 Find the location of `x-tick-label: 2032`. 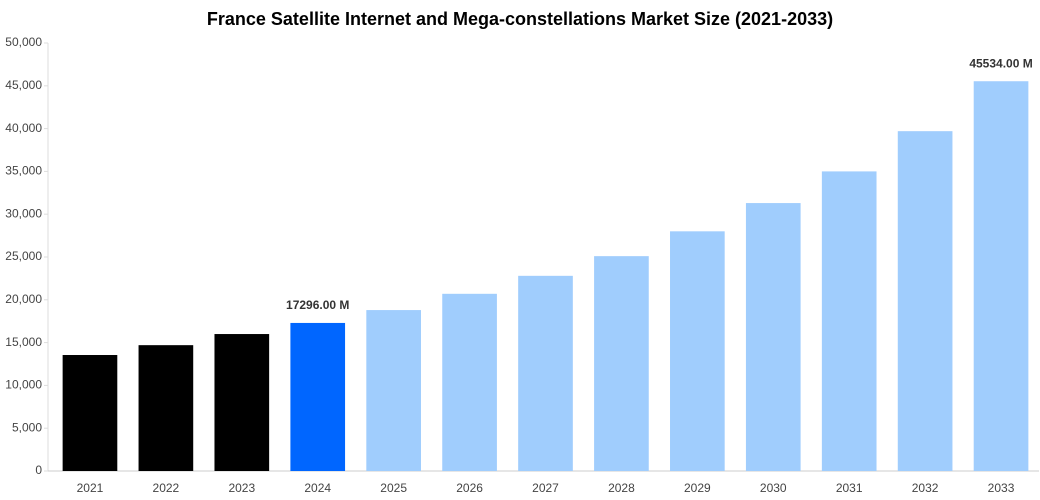

x-tick-label: 2032 is located at coordinates (925, 488).